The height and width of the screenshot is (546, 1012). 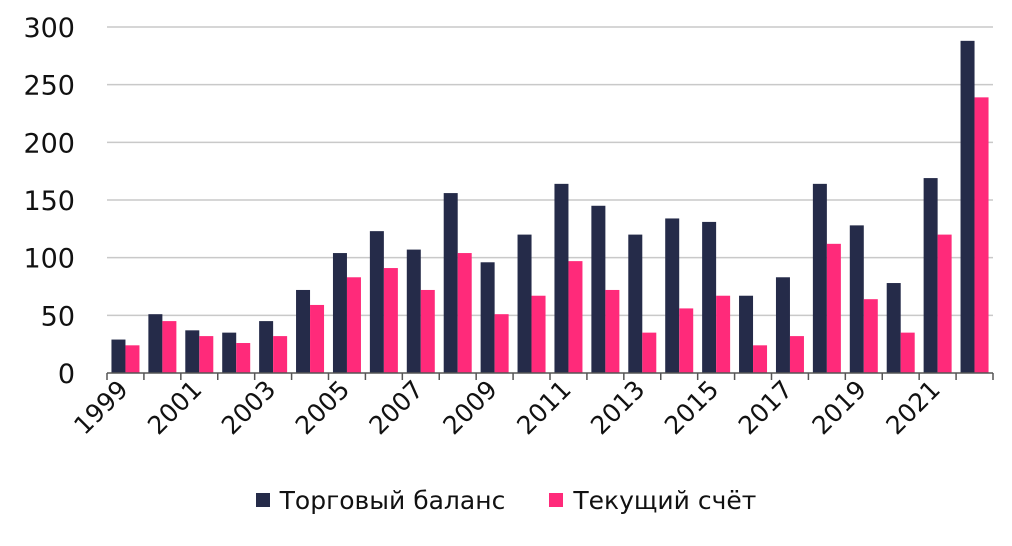 What do you see at coordinates (413, 311) in the screenshot?
I see `bar-trade-balance-2007` at bounding box center [413, 311].